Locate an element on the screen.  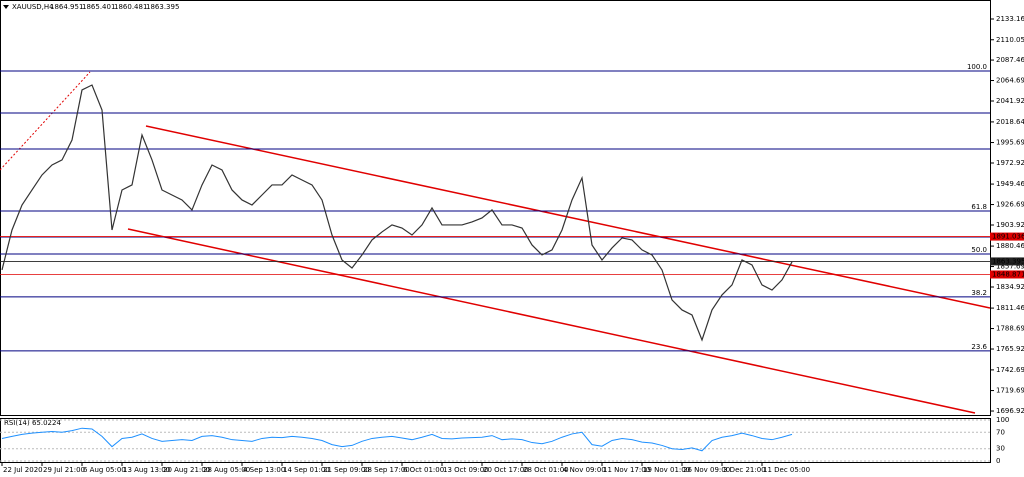
rsi-tick-label: 100 is located at coordinates (1002, 420).